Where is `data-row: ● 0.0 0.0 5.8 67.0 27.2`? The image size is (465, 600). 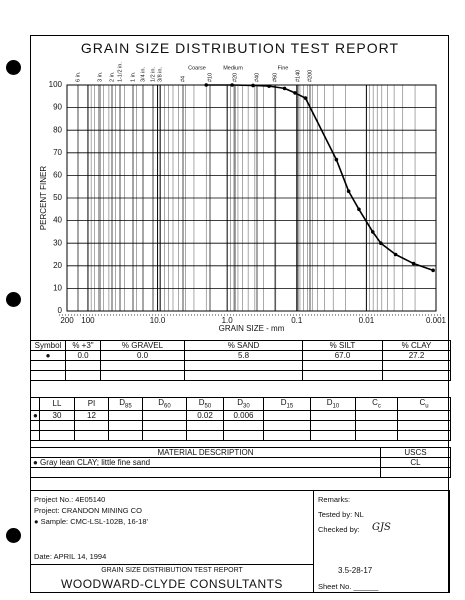 data-row: ● 0.0 0.0 5.8 67.0 27.2 is located at coordinates (240, 355).